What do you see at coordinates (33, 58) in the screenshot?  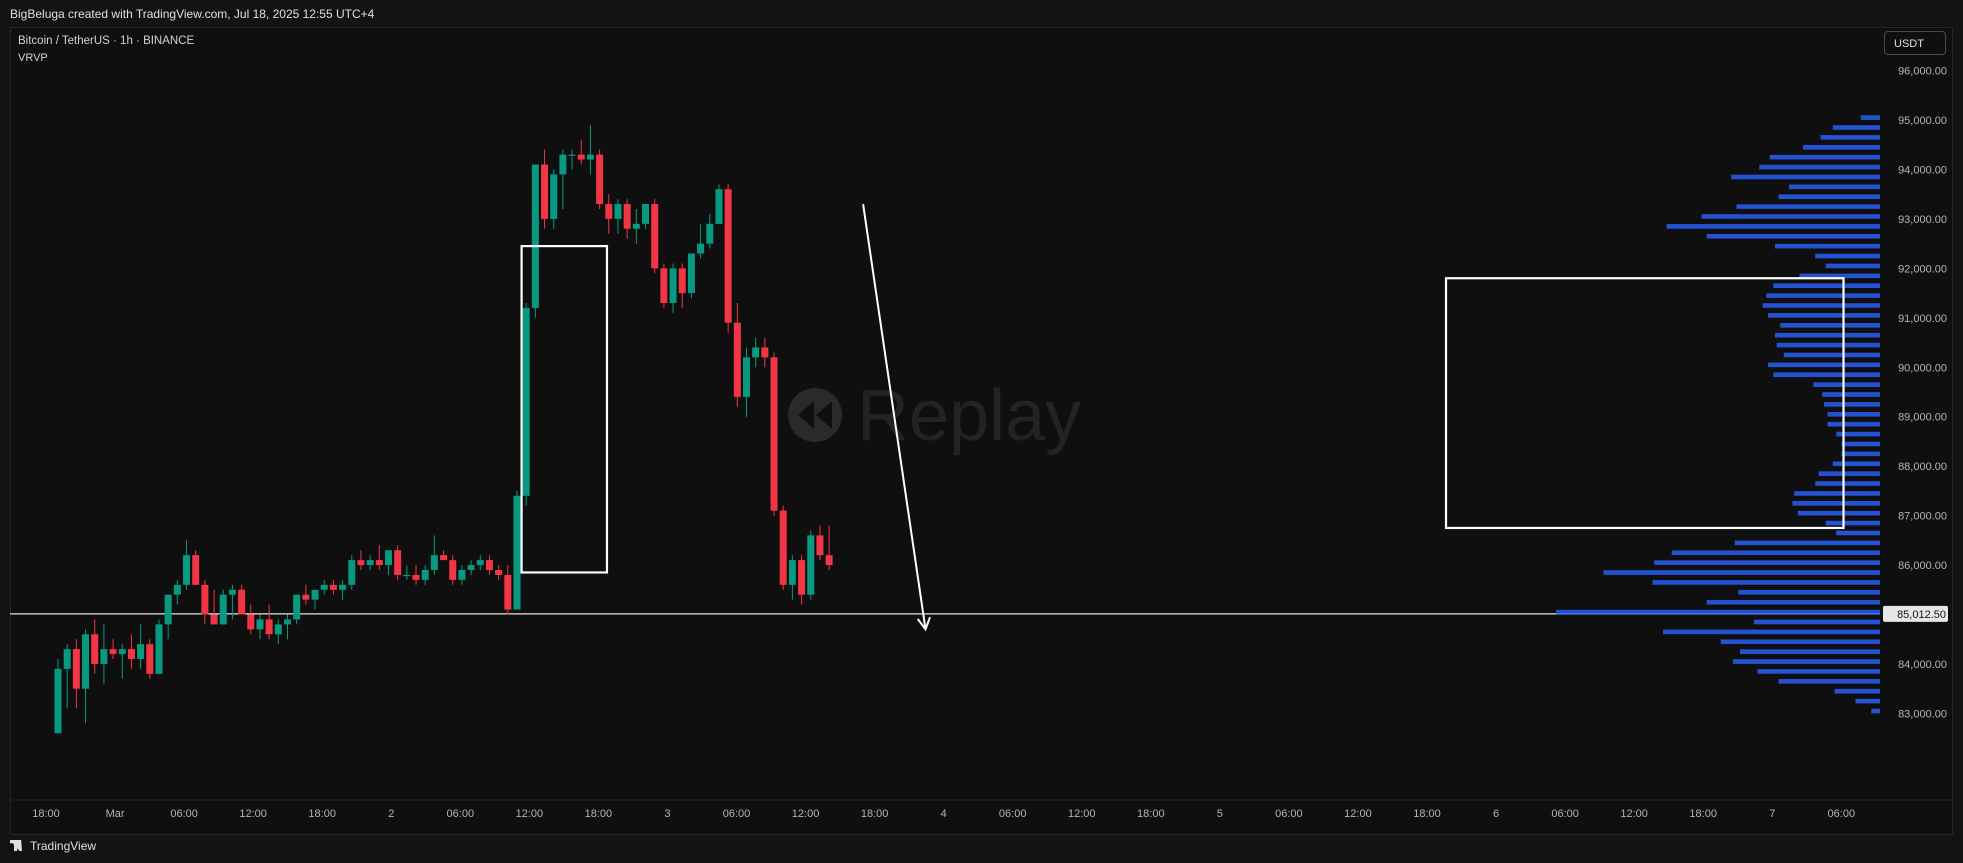 I see `indicator-label: VRVP` at bounding box center [33, 58].